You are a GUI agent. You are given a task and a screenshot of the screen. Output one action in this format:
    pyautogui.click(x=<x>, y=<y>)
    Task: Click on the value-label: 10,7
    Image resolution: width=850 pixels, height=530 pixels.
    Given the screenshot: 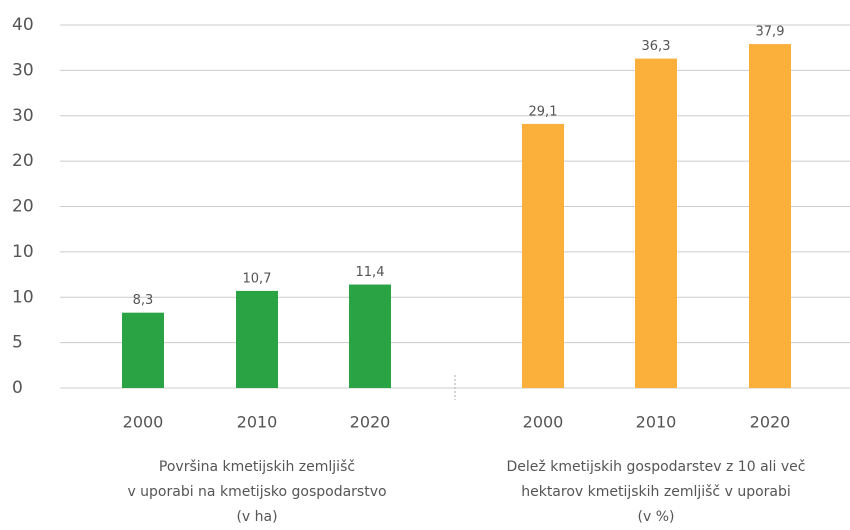 What is the action you would take?
    pyautogui.click(x=257, y=278)
    